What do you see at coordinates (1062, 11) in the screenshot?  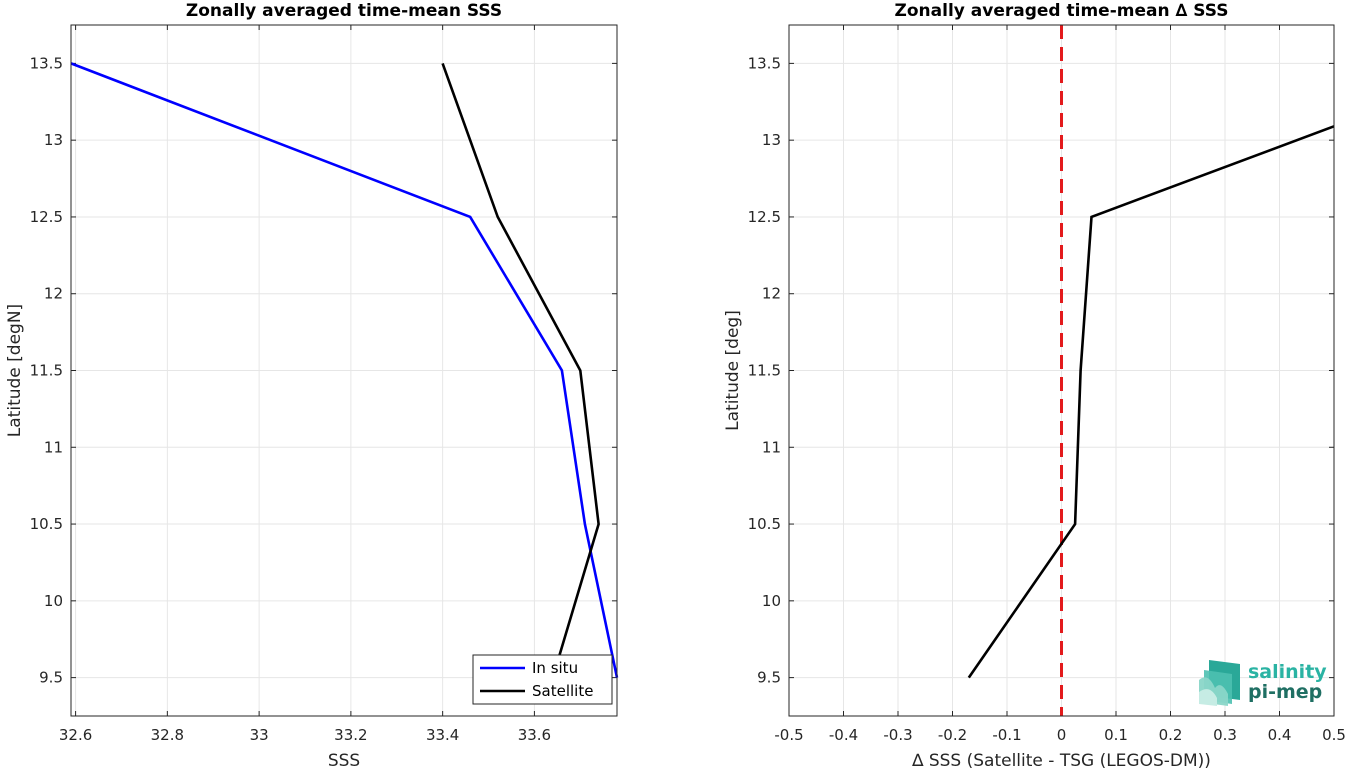 I see `chart-title: Zonally averaged time-mean ∆ SSS` at bounding box center [1062, 11].